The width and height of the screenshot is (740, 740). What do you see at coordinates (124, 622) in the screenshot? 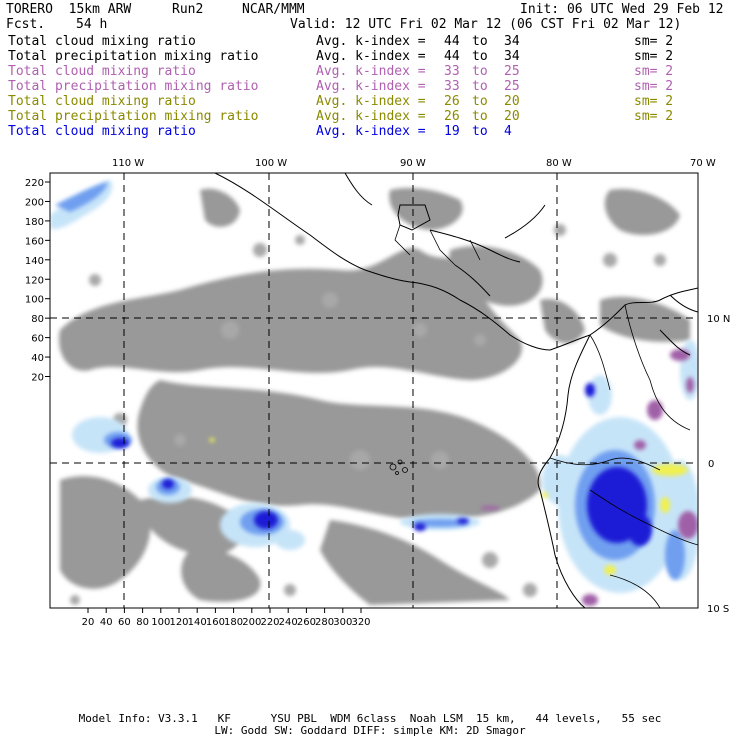
I see `x-tick-label: 60` at bounding box center [124, 622].